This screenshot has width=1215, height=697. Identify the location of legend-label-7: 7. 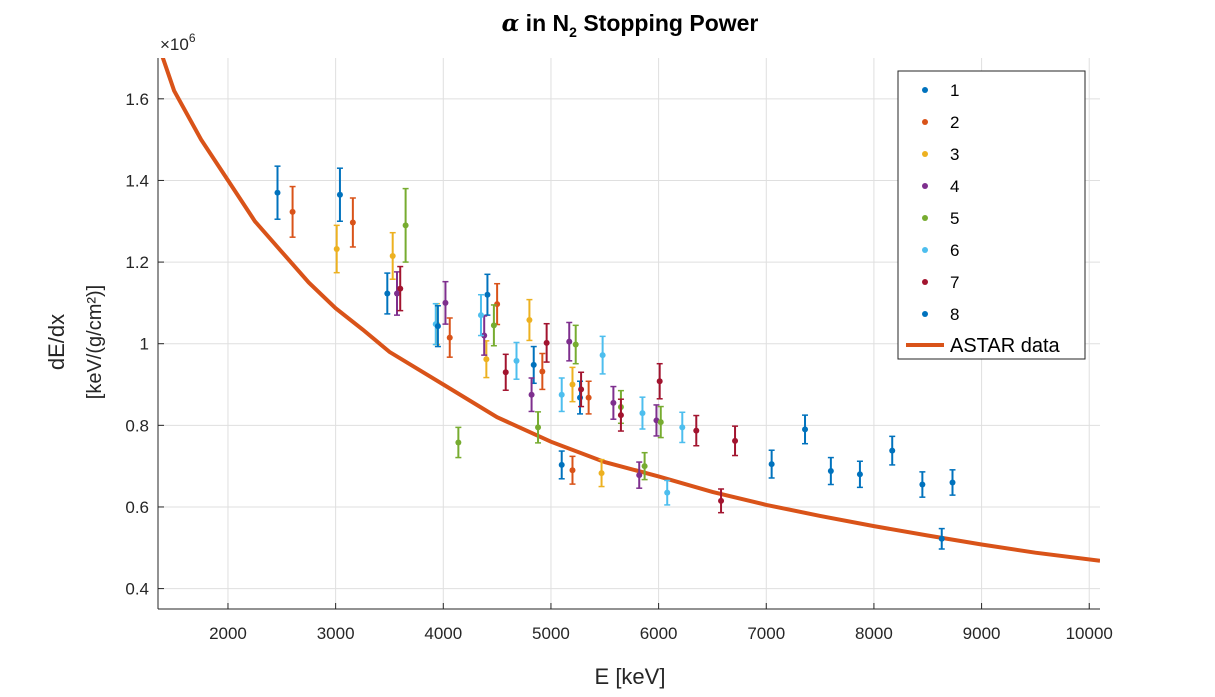
(954, 282).